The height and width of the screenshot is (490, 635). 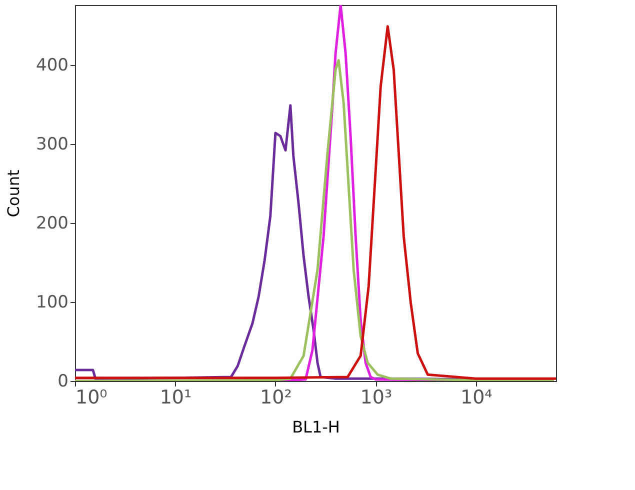 I want to click on y-tick-label: 200, so click(x=52, y=224).